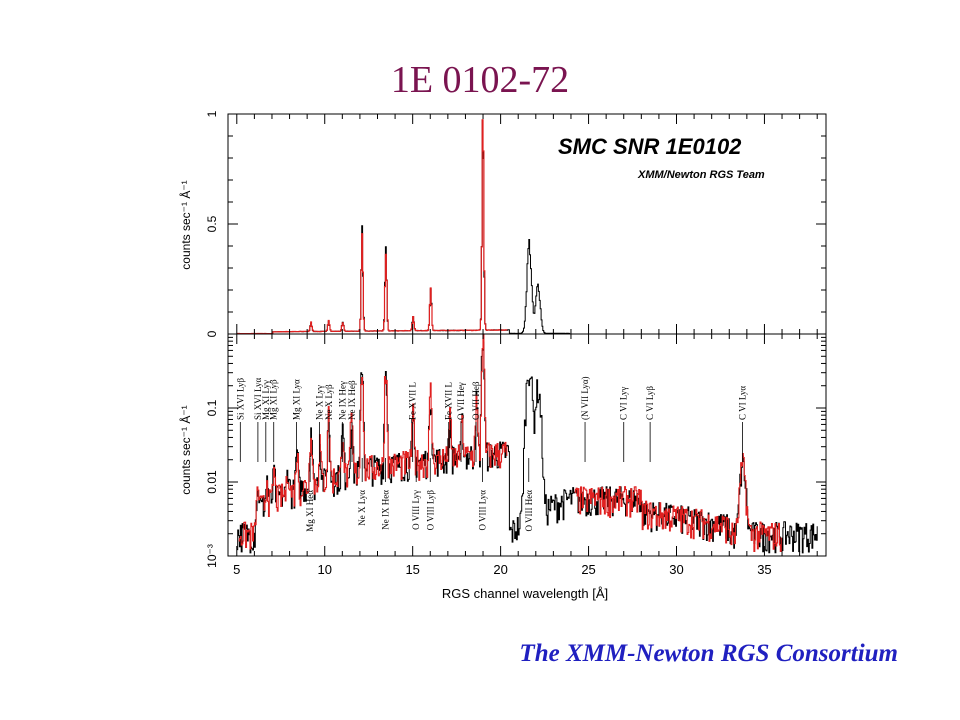  Describe the element at coordinates (185, 224) in the screenshot. I see `top-panel-ylabel: counts sec⁻¹ Å⁻¹` at that location.